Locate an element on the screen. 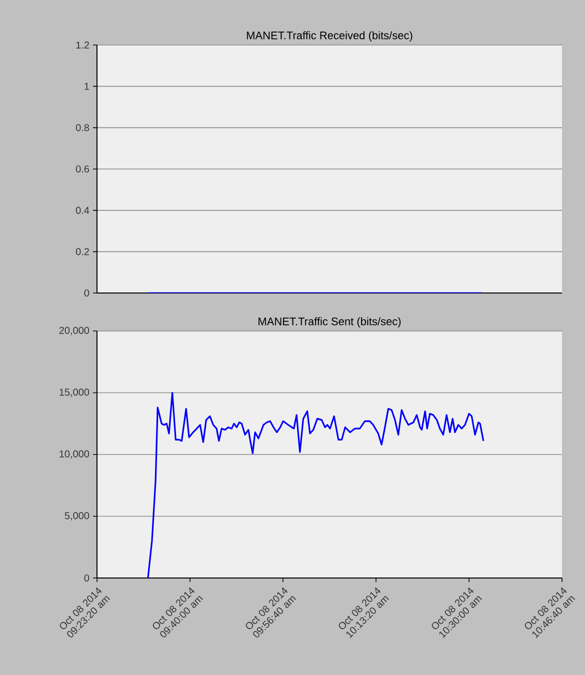 The height and width of the screenshot is (675, 585). y-tick-label: 0.8 is located at coordinates (83, 128).